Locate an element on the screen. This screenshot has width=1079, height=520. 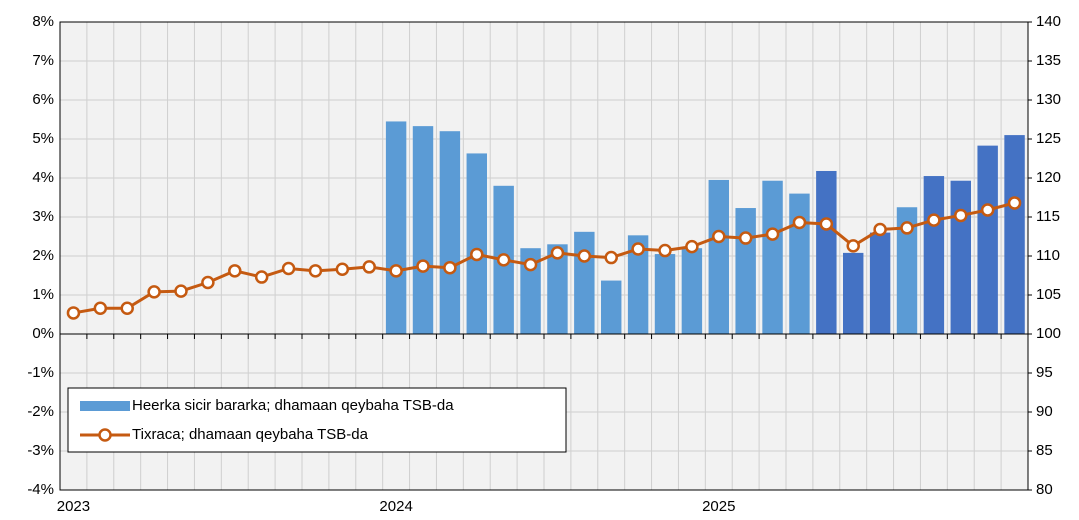
y2-tick-label: 105 is located at coordinates (1048, 294).